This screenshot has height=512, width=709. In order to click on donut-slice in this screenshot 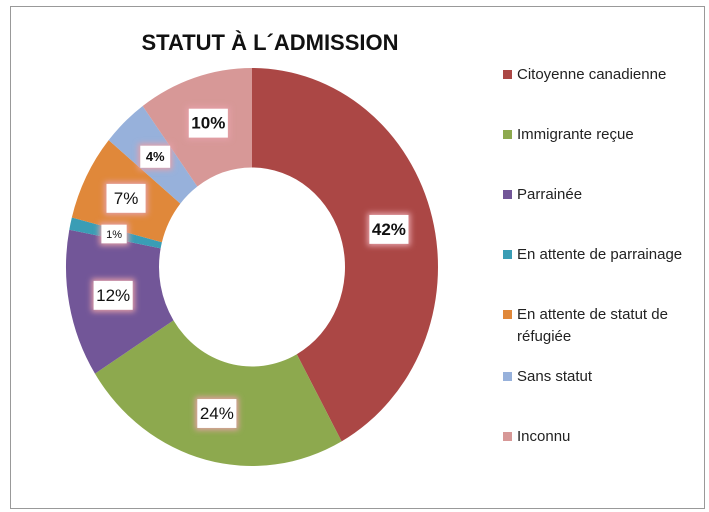, I will do `click(218, 393)`.